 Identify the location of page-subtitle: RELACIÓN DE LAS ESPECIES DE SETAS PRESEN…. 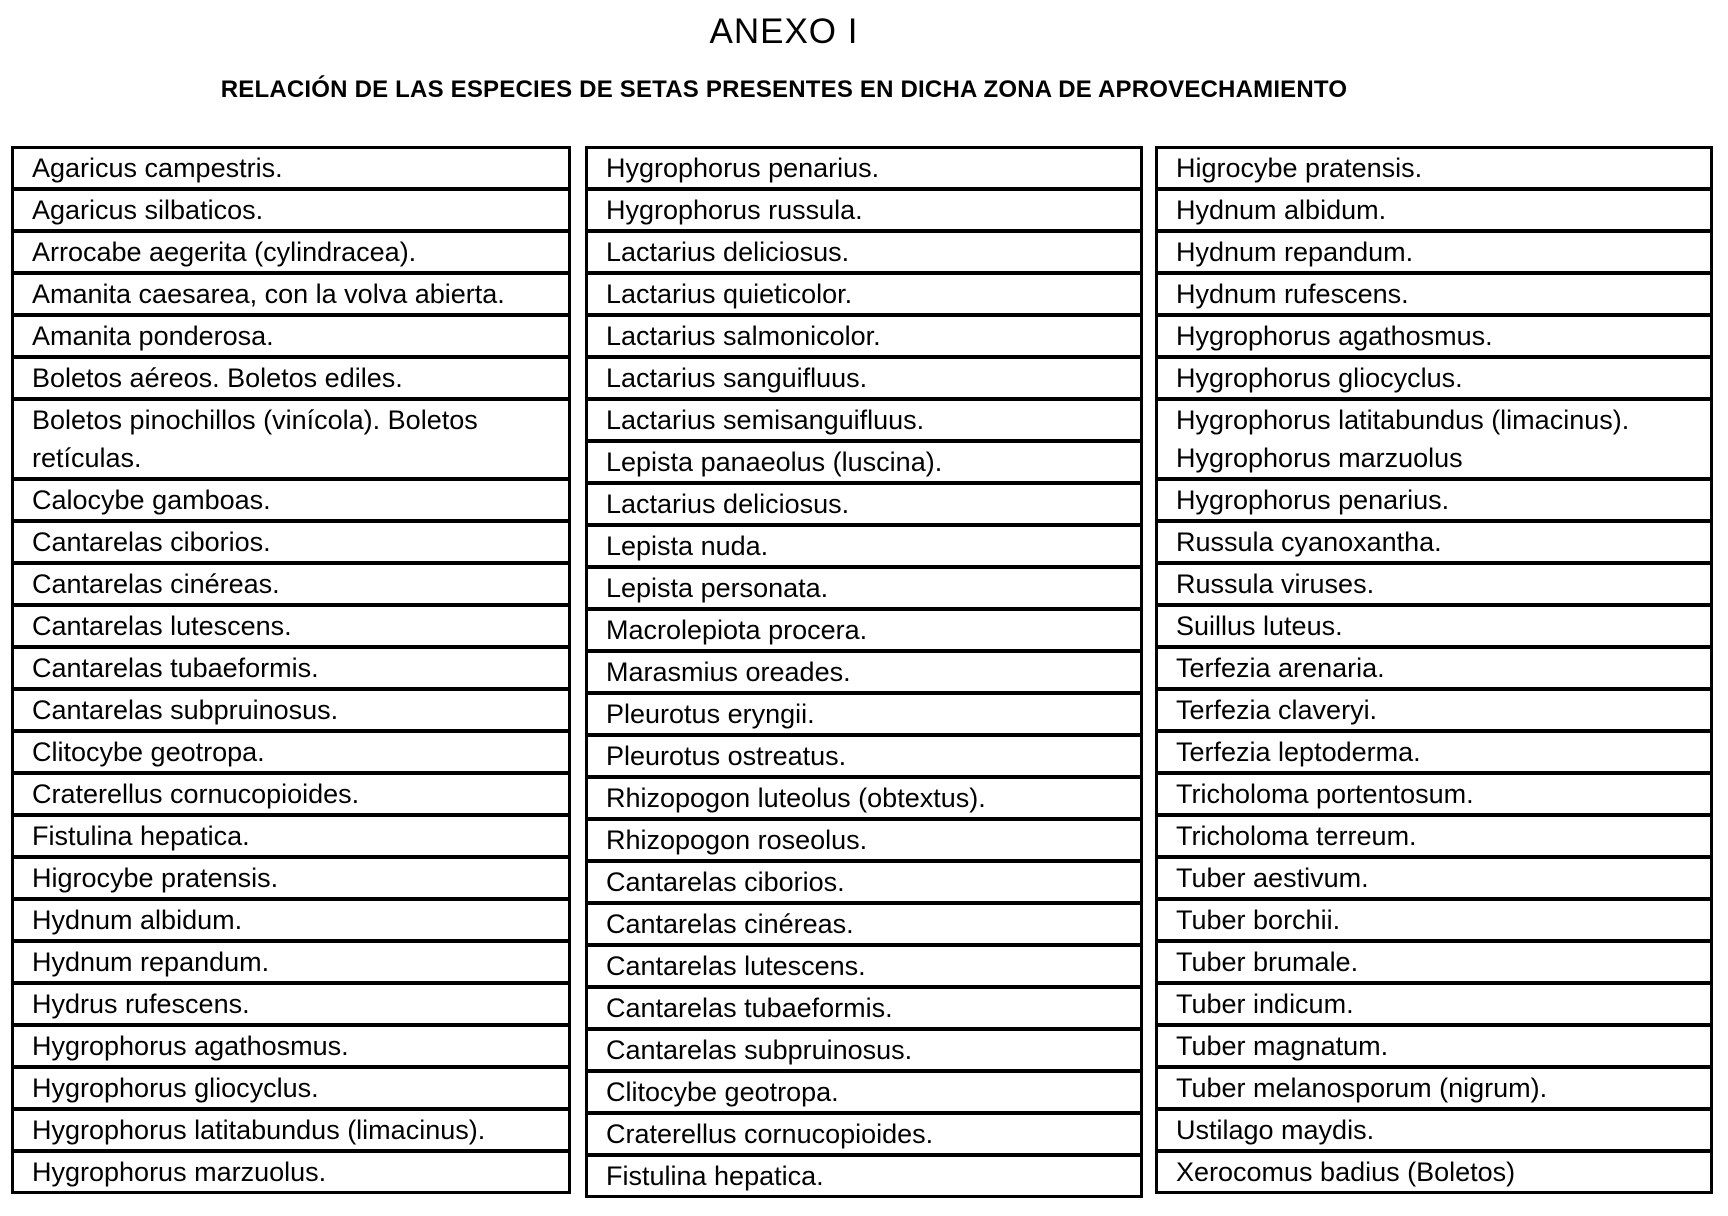
(784, 89).